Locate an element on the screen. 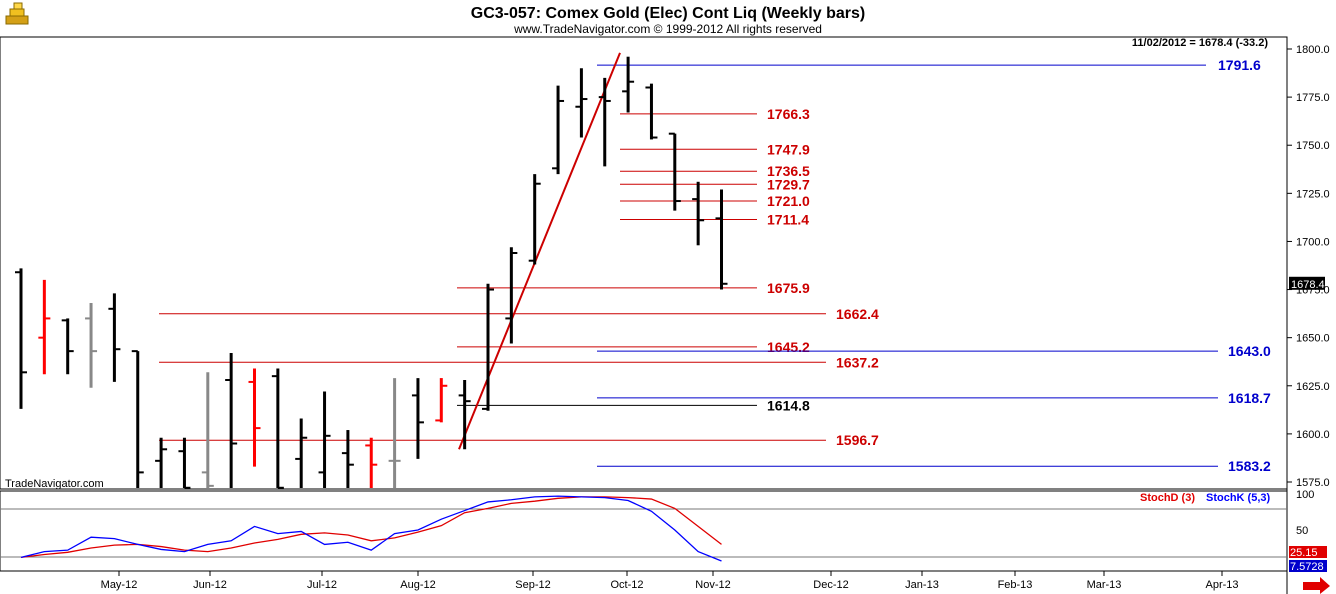 The height and width of the screenshot is (594, 1336). y-tick-label: 1650.0 is located at coordinates (1313, 339).